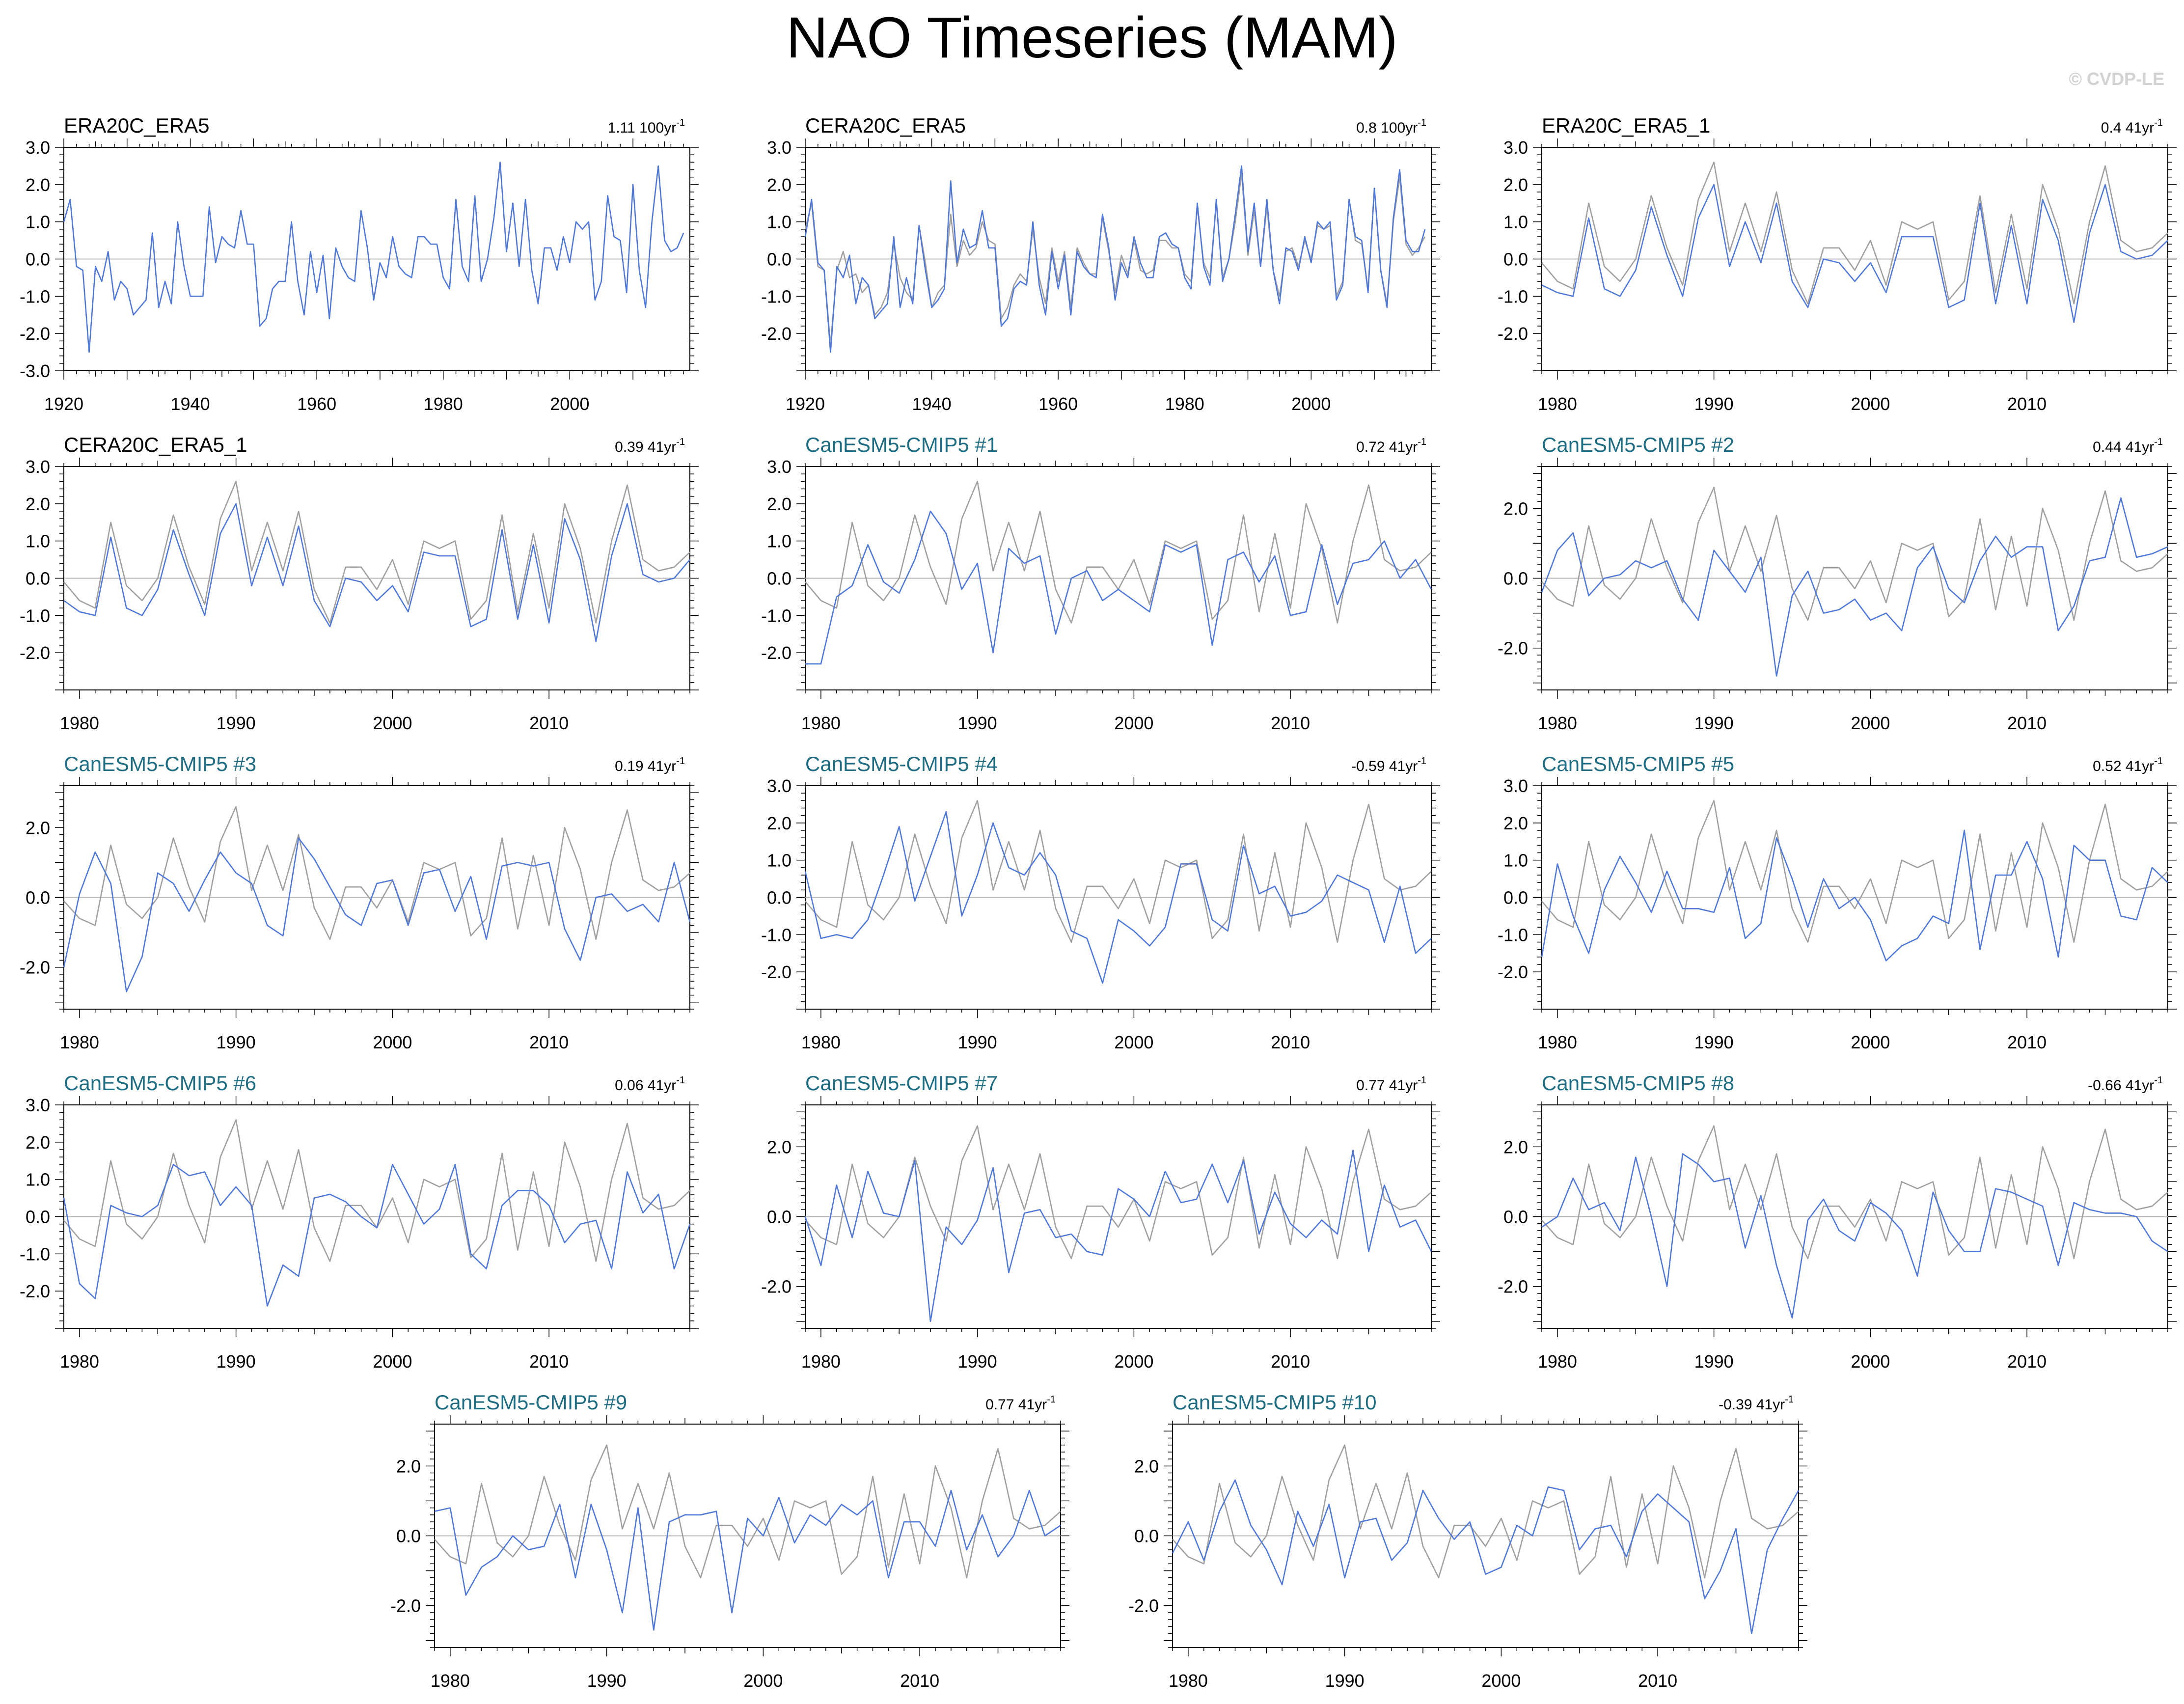 The height and width of the screenshot is (1704, 2184). I want to click on x-tick-label: 1920, so click(805, 404).